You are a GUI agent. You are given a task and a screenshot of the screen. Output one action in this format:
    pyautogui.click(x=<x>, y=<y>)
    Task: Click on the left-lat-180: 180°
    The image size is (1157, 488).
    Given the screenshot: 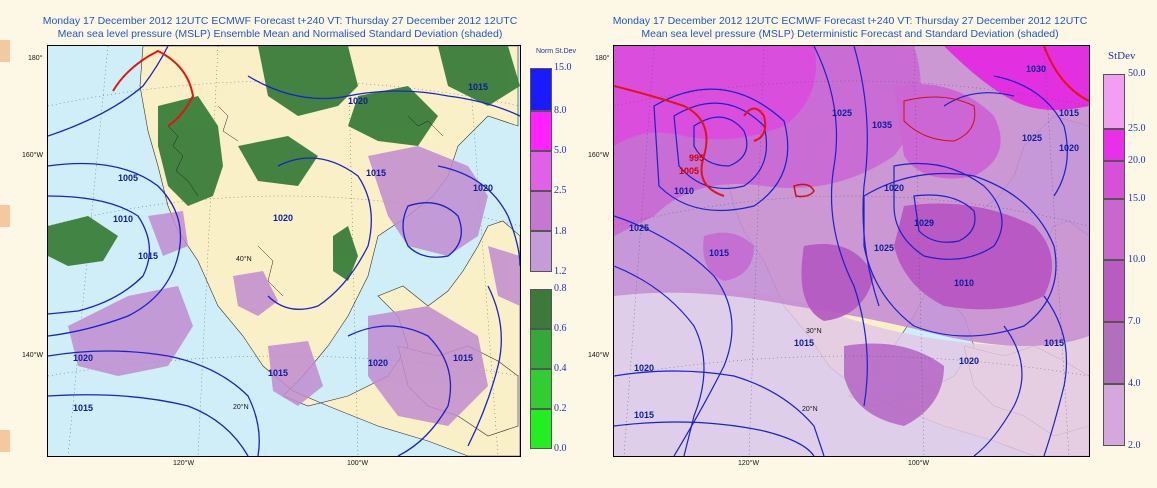 What is the action you would take?
    pyautogui.click(x=35, y=58)
    